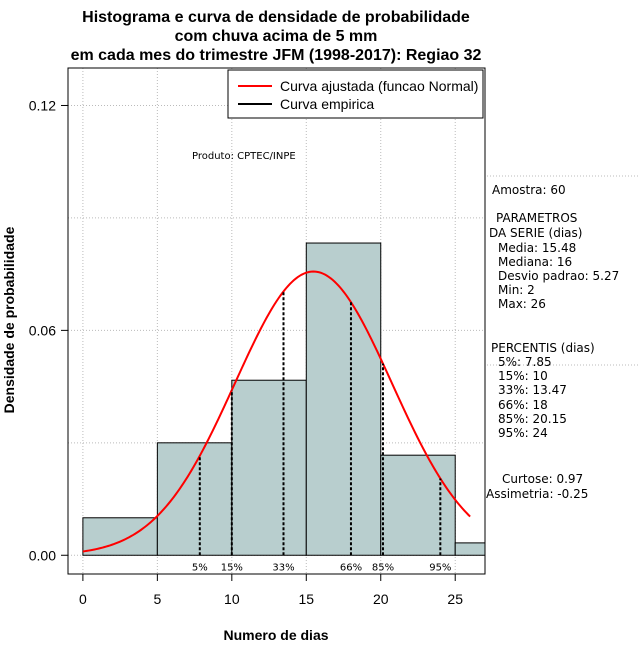 Image resolution: width=640 pixels, height=660 pixels. Describe the element at coordinates (276, 36) in the screenshot. I see `chart-title-line-2: com chuva acima de 5 mm` at that location.